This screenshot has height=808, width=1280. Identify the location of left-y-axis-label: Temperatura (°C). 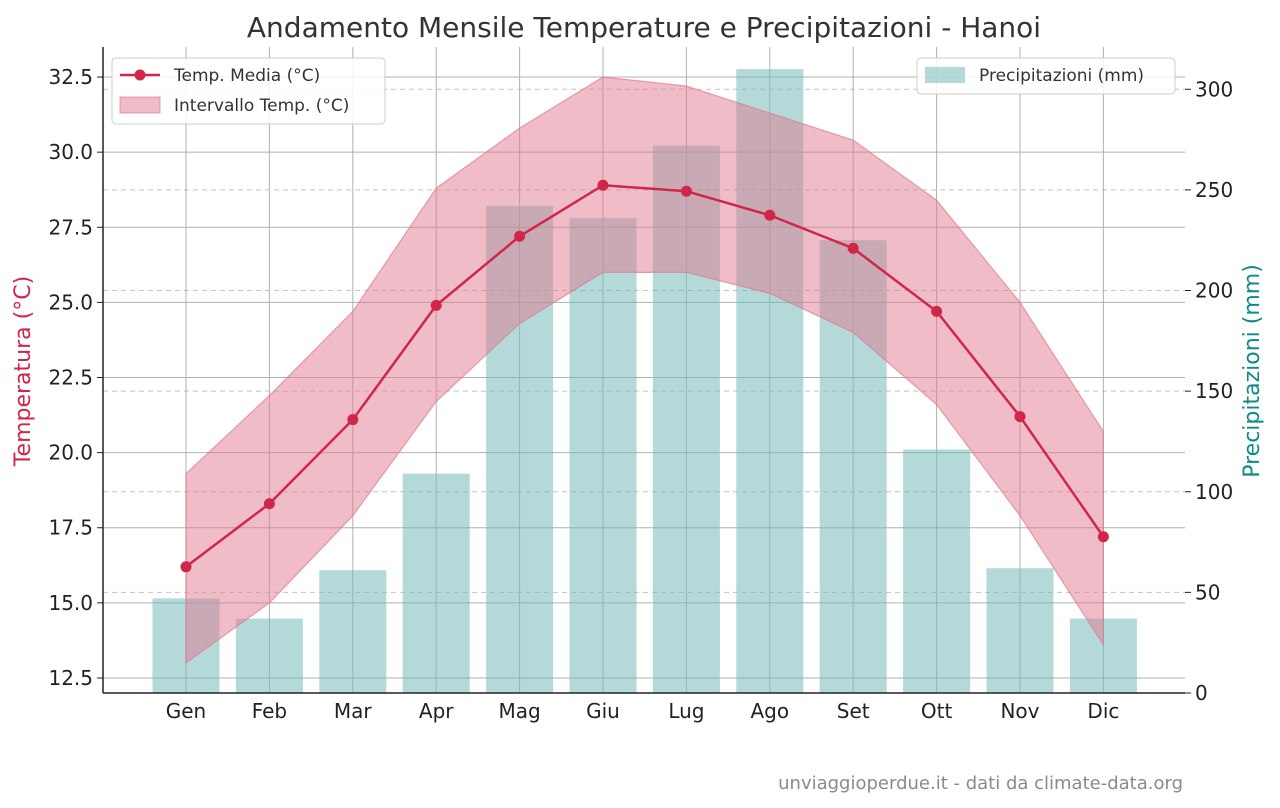
(23, 371).